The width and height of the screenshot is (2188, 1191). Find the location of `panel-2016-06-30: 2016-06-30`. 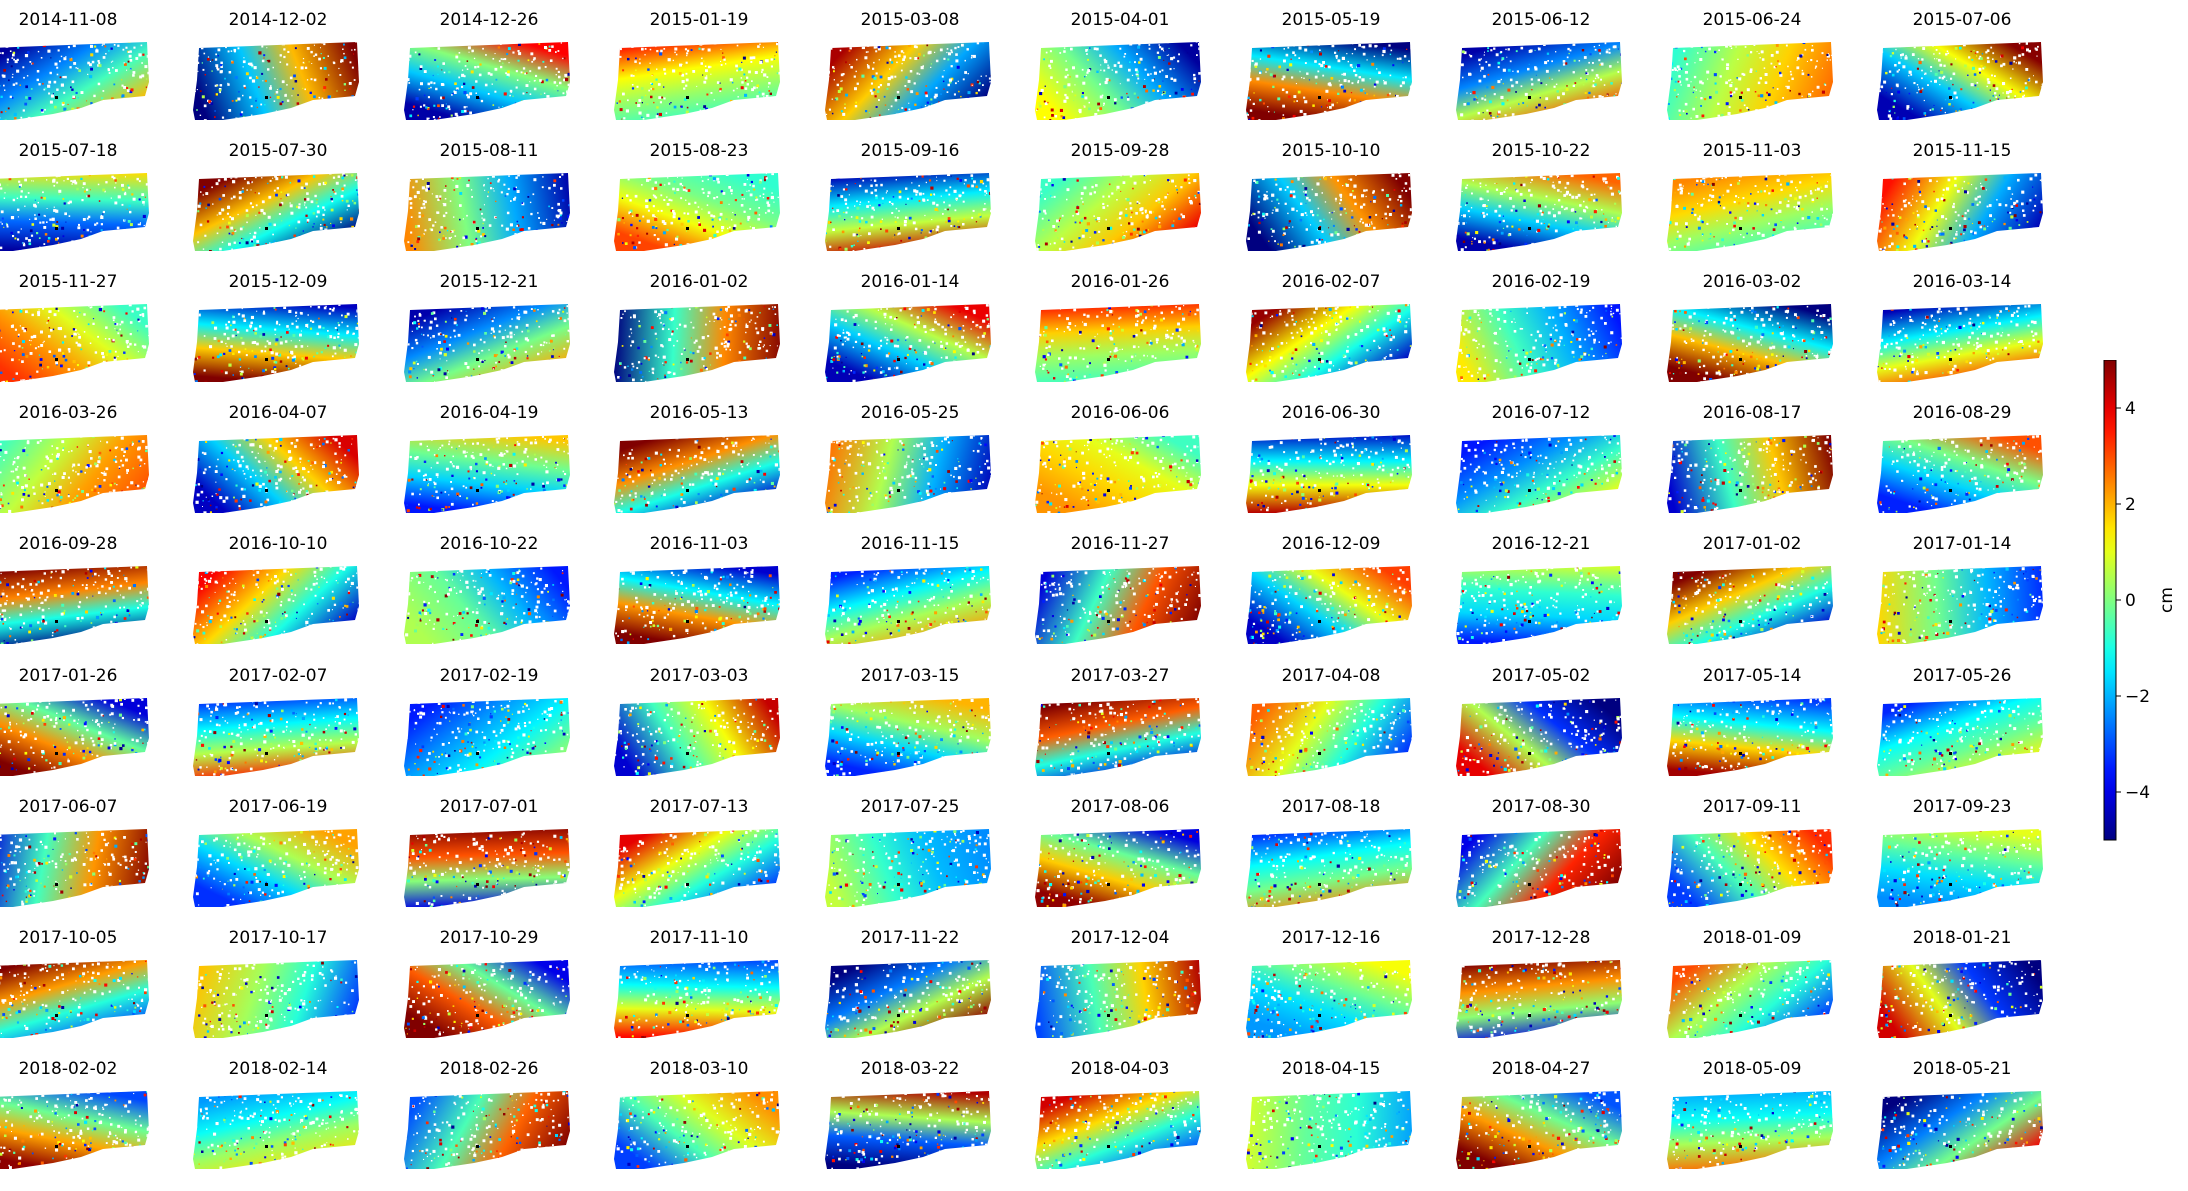

panel-2016-06-30: 2016-06-30 is located at coordinates (1331, 458).